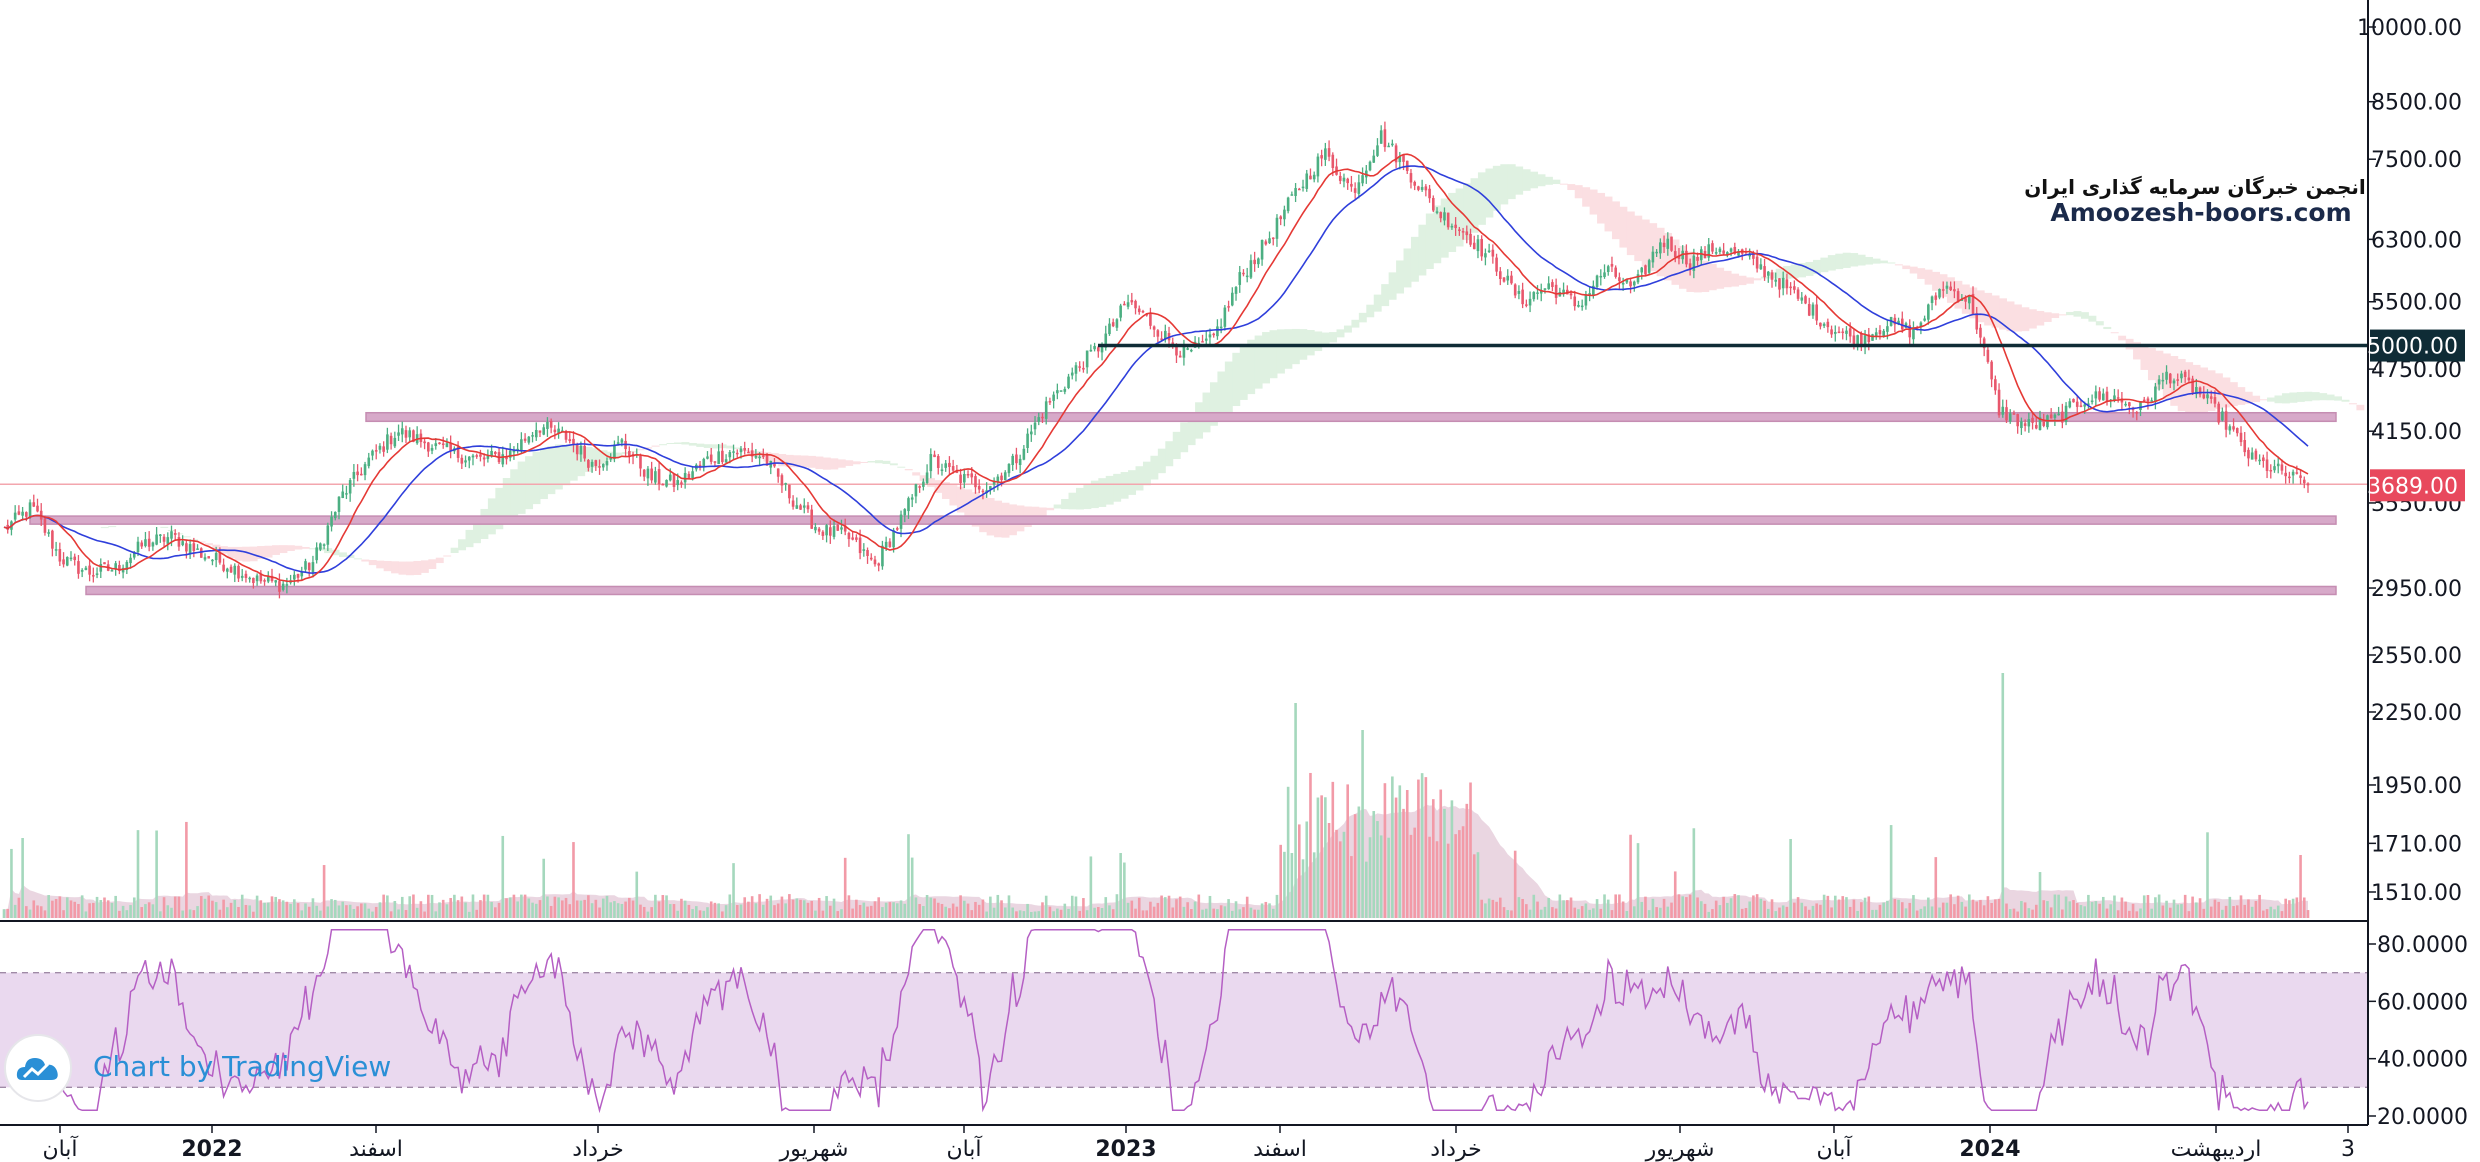  I want to click on tradingview-logo, so click(38, 1068).